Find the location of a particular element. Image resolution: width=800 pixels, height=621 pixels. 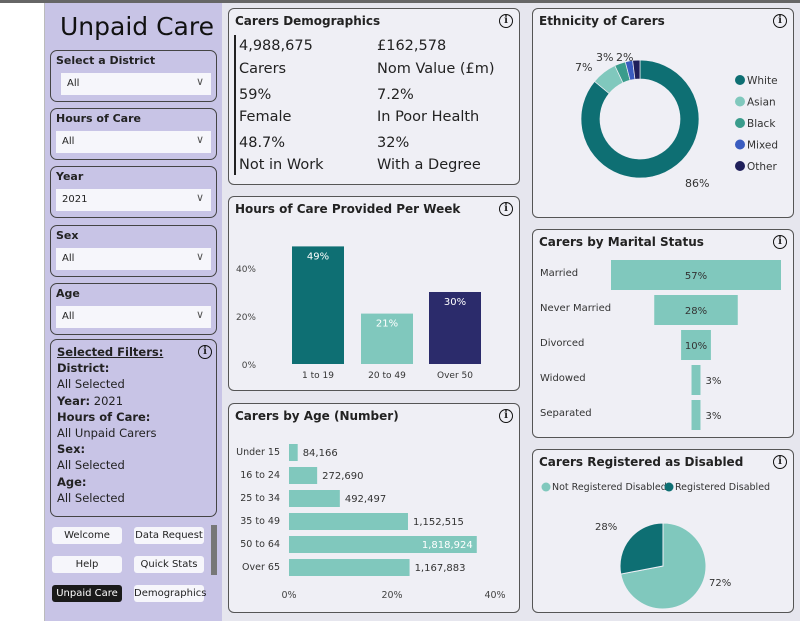

data-label: 84,166 is located at coordinates (320, 453).